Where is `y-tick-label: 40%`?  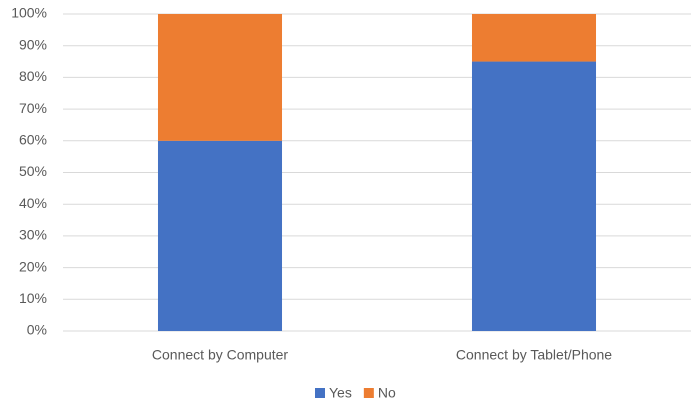
y-tick-label: 40% is located at coordinates (33, 203).